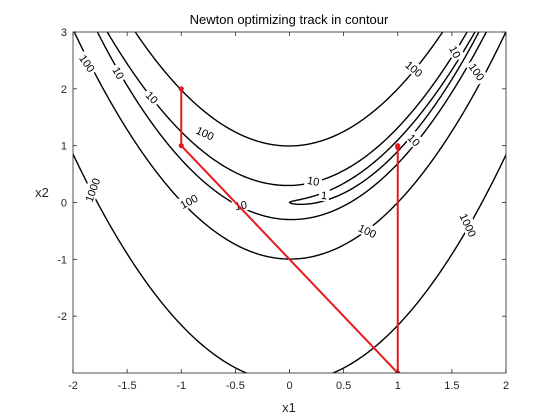  Describe the element at coordinates (64, 204) in the screenshot. I see `y-tick-label: 0` at that location.